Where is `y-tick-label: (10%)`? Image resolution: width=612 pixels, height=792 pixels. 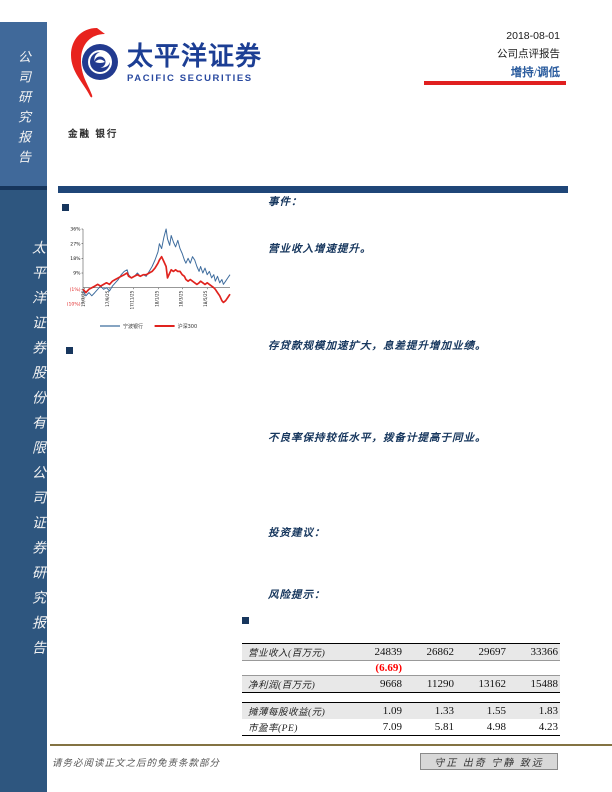 y-tick-label: (10%) is located at coordinates (74, 305).